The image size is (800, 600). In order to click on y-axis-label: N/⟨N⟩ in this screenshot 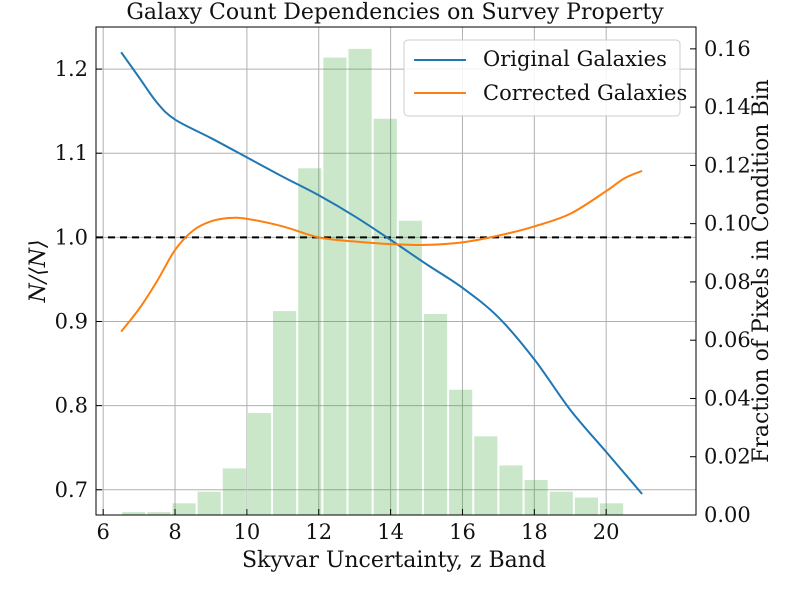, I will do `click(38, 271)`.